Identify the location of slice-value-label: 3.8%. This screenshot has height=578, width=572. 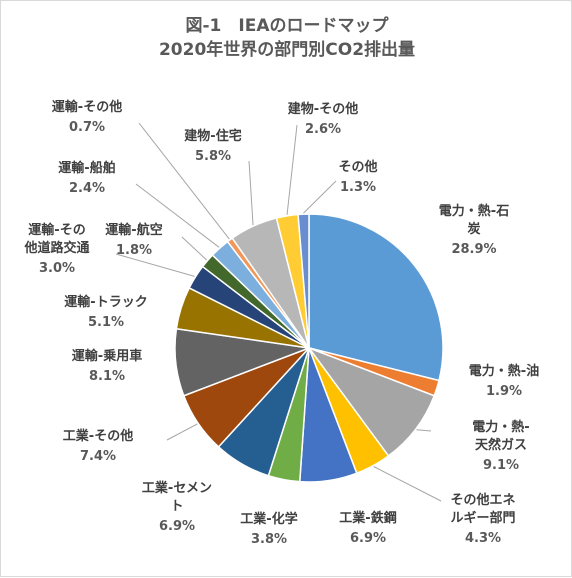
(269, 539).